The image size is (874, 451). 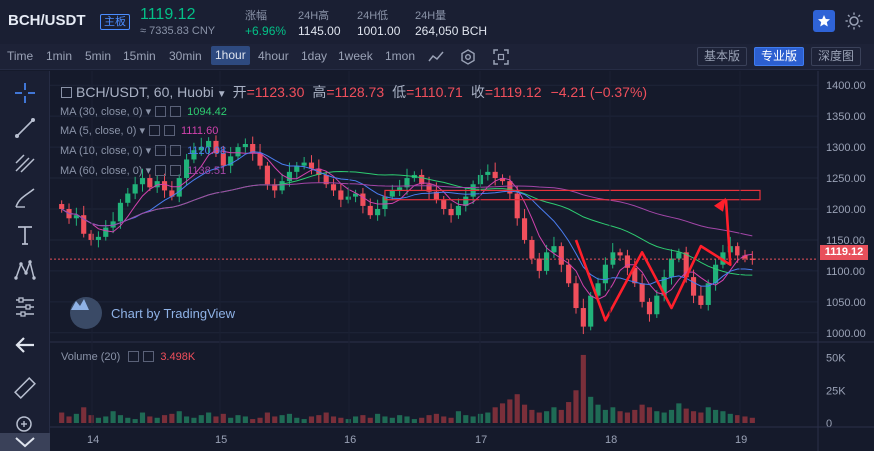 I want to click on pattern-icon, so click(x=25, y=270).